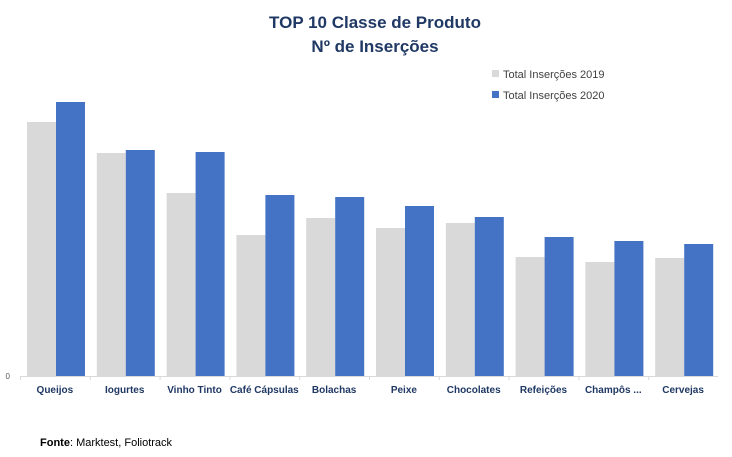 The width and height of the screenshot is (732, 457). I want to click on x-tick-label: Queijos, so click(55, 390).